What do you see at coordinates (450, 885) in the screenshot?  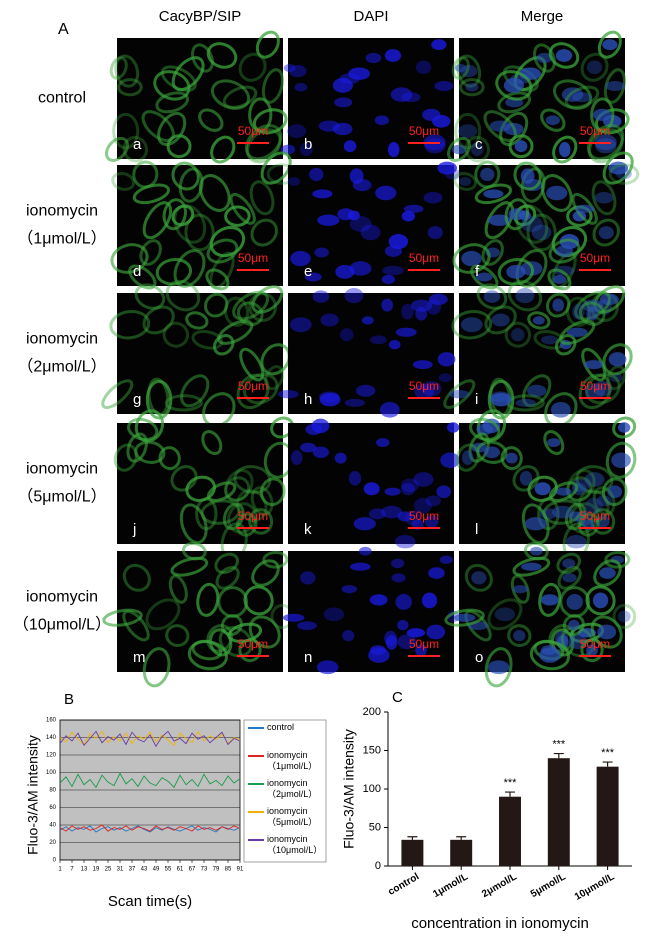 I see `x-tick-label: 1μmol/L` at bounding box center [450, 885].